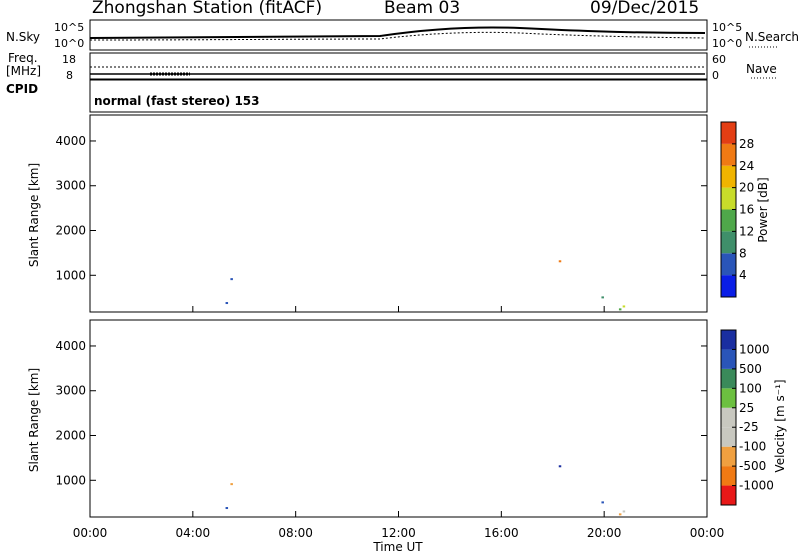 This screenshot has width=800, height=554. Describe the element at coordinates (422, 9) in the screenshot. I see `beam-title: Beam 03` at that location.